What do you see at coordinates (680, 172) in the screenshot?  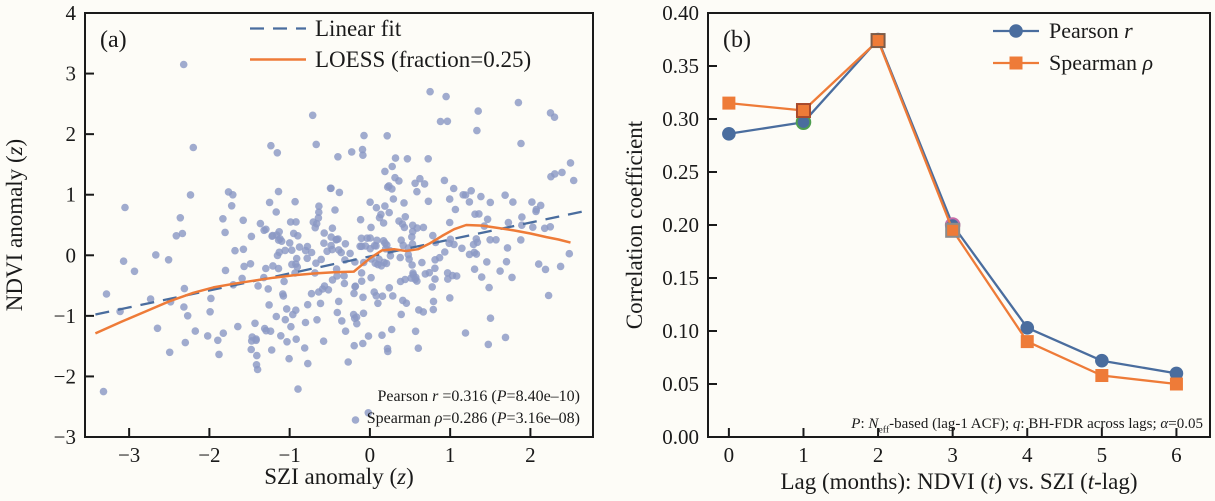 I see `y-tick-label: 0.25` at bounding box center [680, 172].